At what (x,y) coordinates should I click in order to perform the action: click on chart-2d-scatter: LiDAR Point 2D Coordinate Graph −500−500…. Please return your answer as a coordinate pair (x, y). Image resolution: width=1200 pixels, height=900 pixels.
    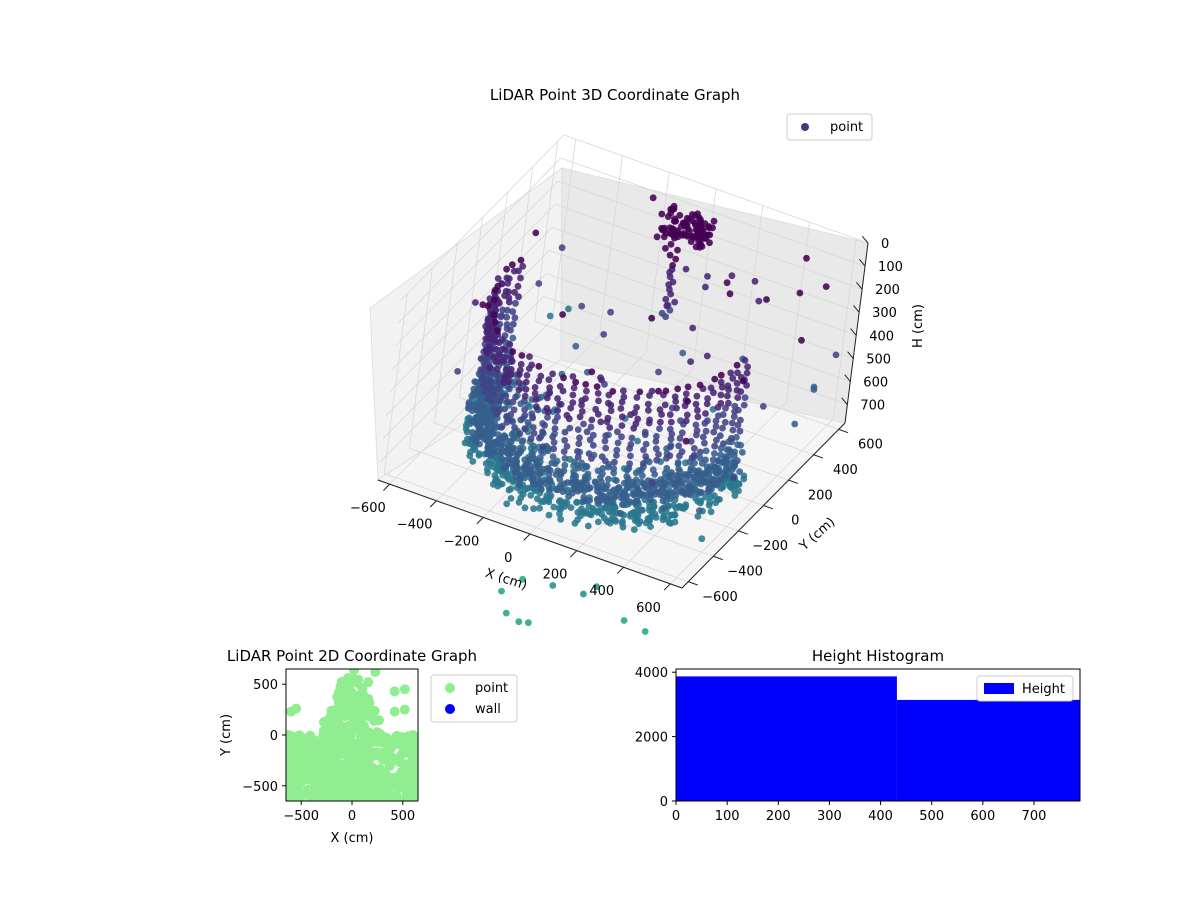
    Looking at the image, I should click on (368, 746).